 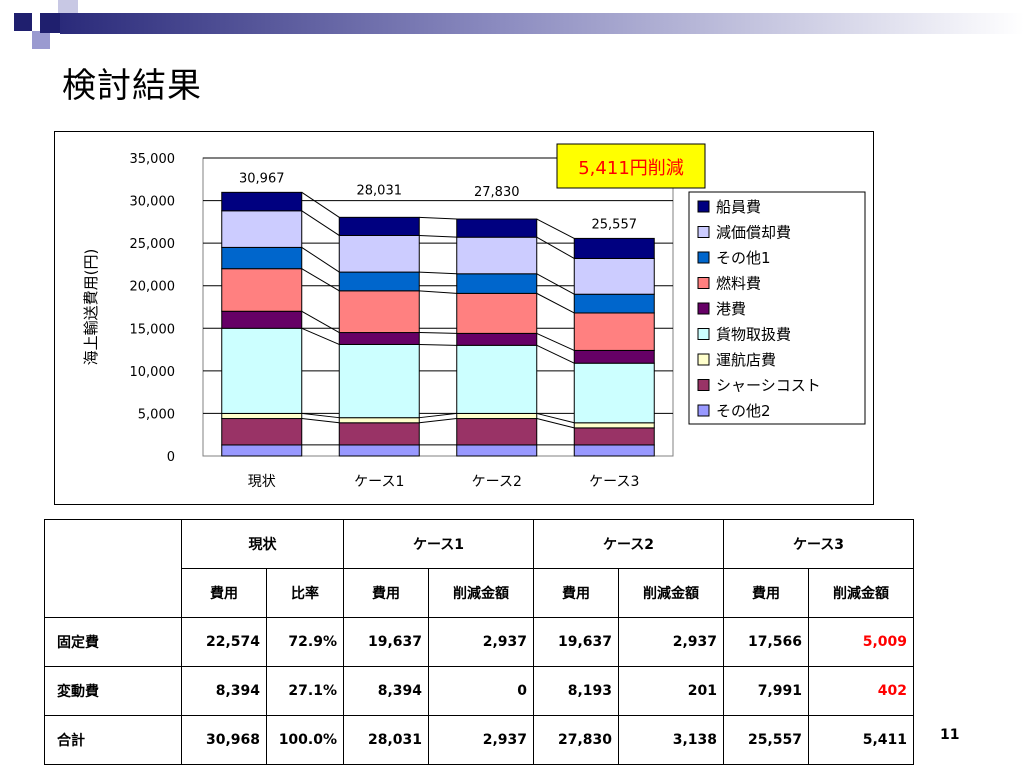 What do you see at coordinates (380, 190) in the screenshot?
I see `total-data-label: 28,031` at bounding box center [380, 190].